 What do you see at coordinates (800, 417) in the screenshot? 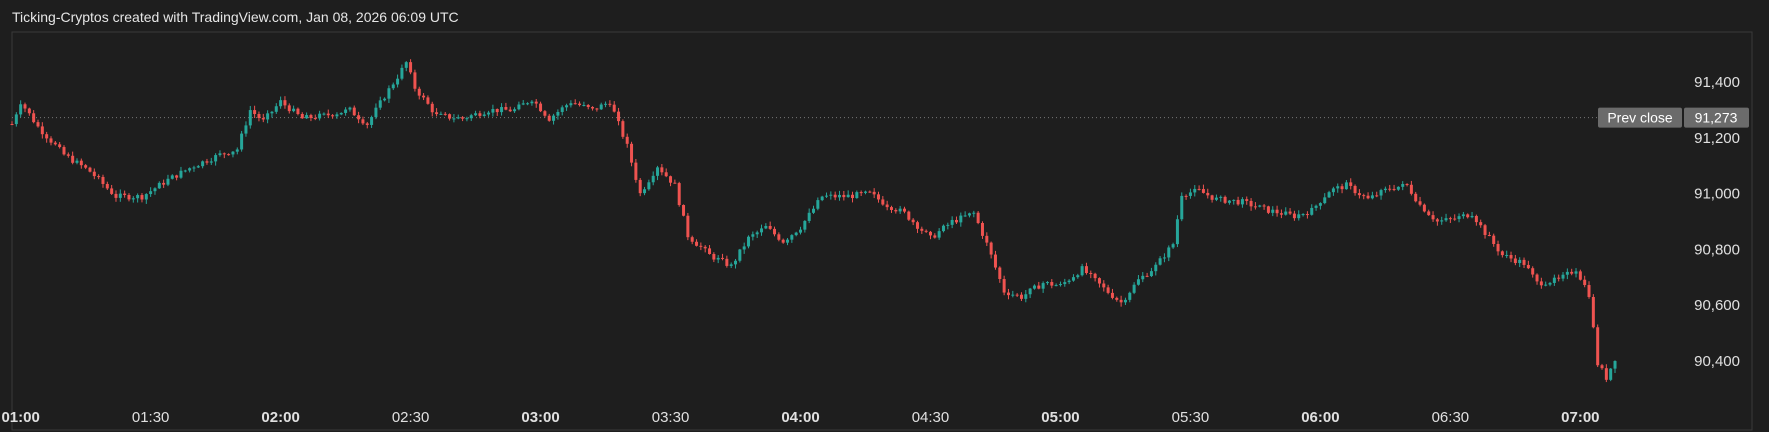
I see `x-tick-label: 04:00` at bounding box center [800, 417].